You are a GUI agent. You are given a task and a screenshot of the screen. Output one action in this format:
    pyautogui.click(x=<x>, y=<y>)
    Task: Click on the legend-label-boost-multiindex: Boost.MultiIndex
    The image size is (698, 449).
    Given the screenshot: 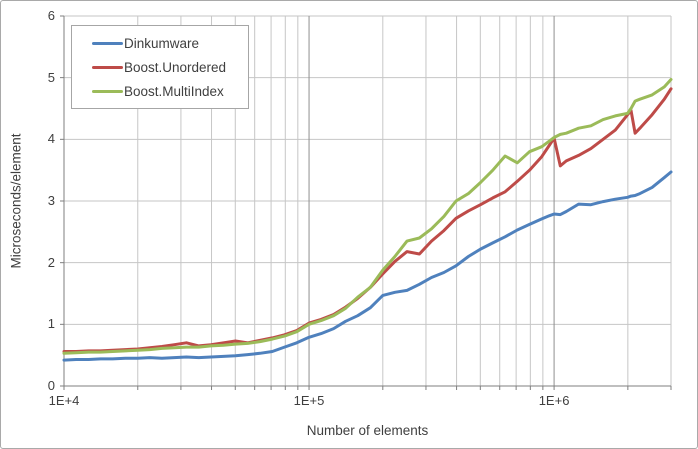 What is the action you would take?
    pyautogui.click(x=174, y=91)
    